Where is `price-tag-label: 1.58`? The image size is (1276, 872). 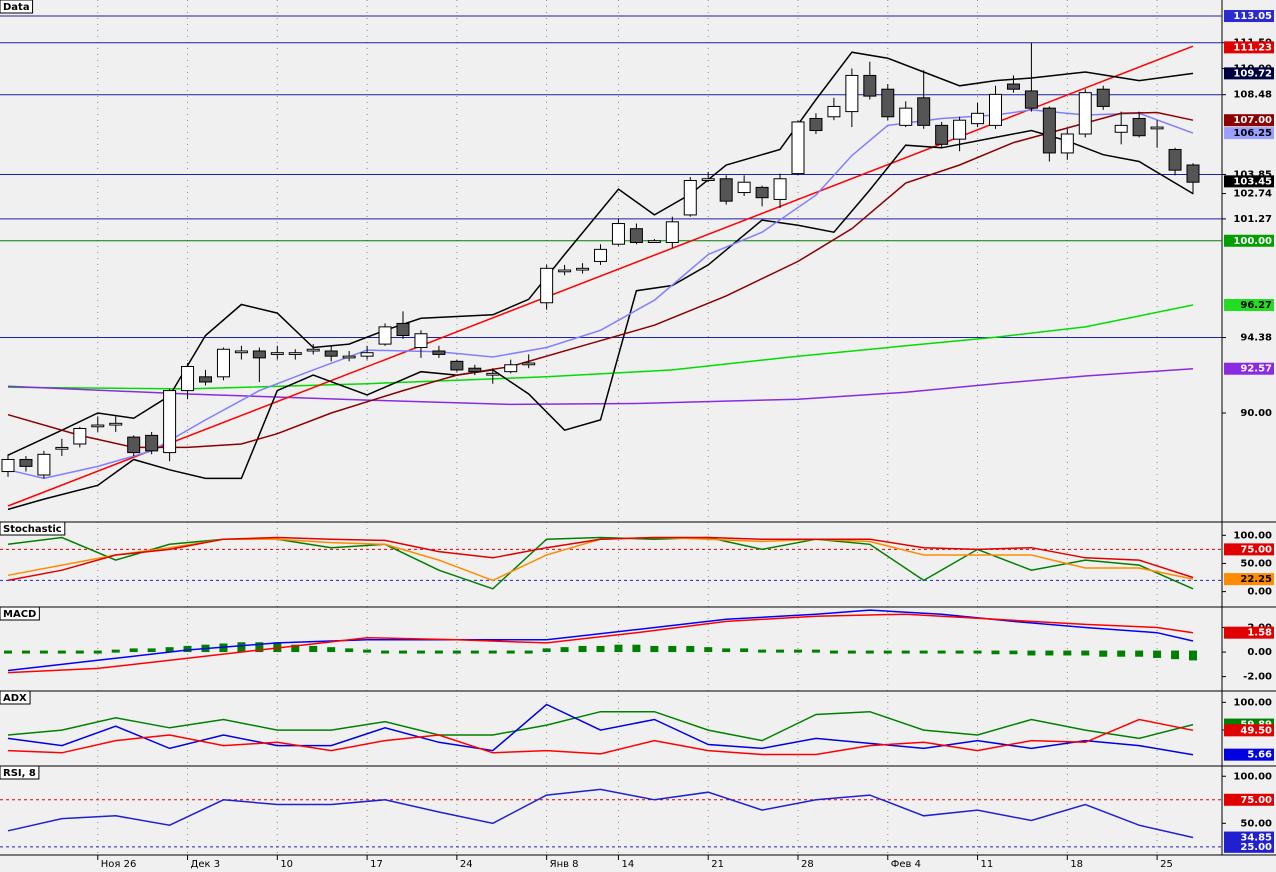 price-tag-label: 1.58 is located at coordinates (1259, 633).